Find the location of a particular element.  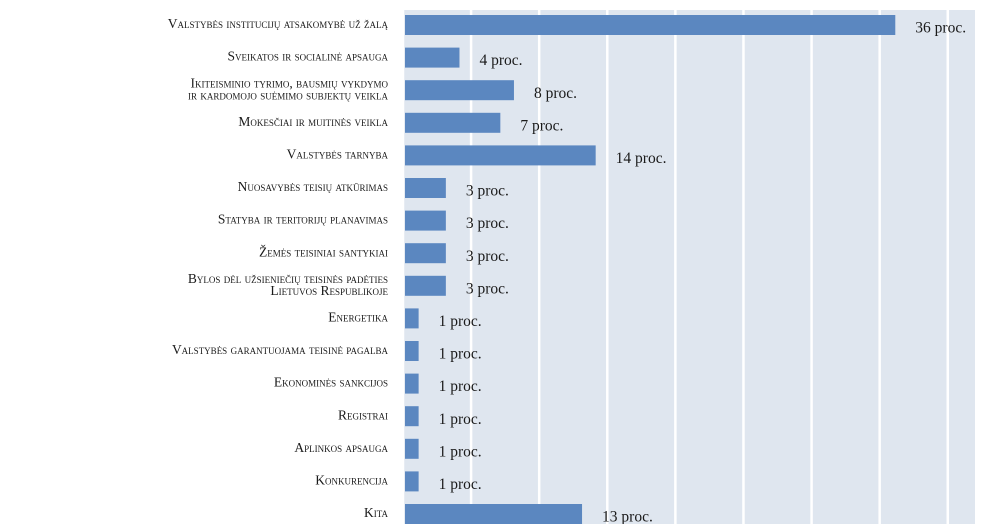

category-label: Ekonominės sankcijos is located at coordinates (331, 382).